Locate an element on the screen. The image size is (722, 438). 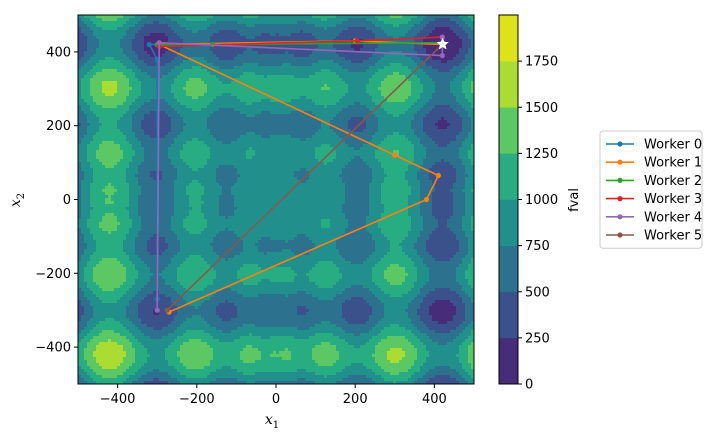
colorbar-tick-label-4: 1000 is located at coordinates (541, 200).